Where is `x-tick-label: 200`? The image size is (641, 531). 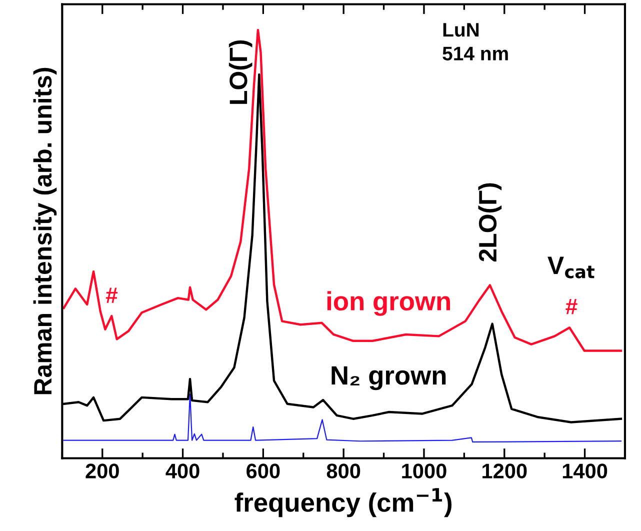 x-tick-label: 200 is located at coordinates (102, 471).